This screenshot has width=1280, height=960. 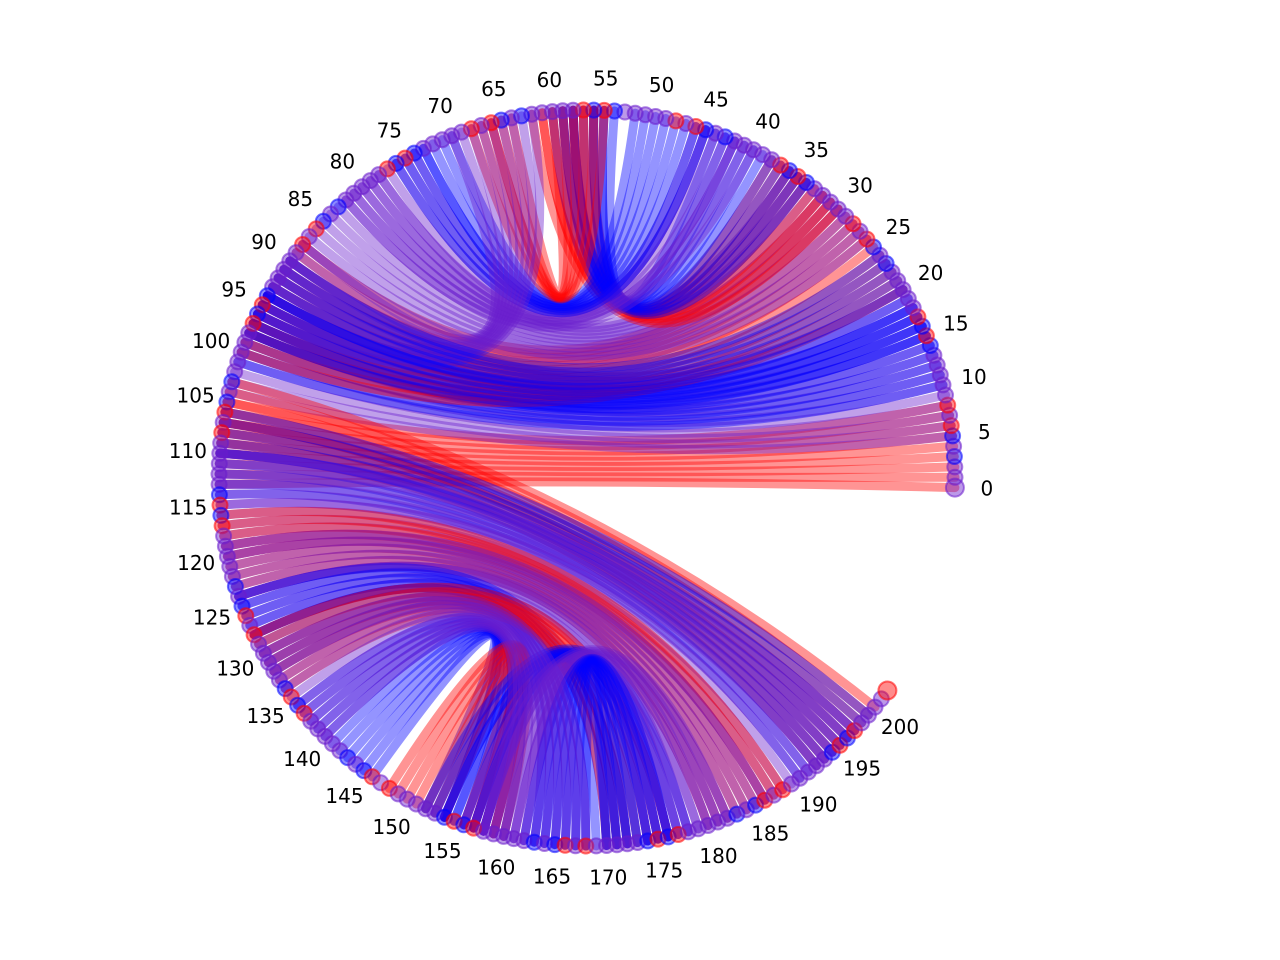 I want to click on node-label-100: 100, so click(x=211, y=341).